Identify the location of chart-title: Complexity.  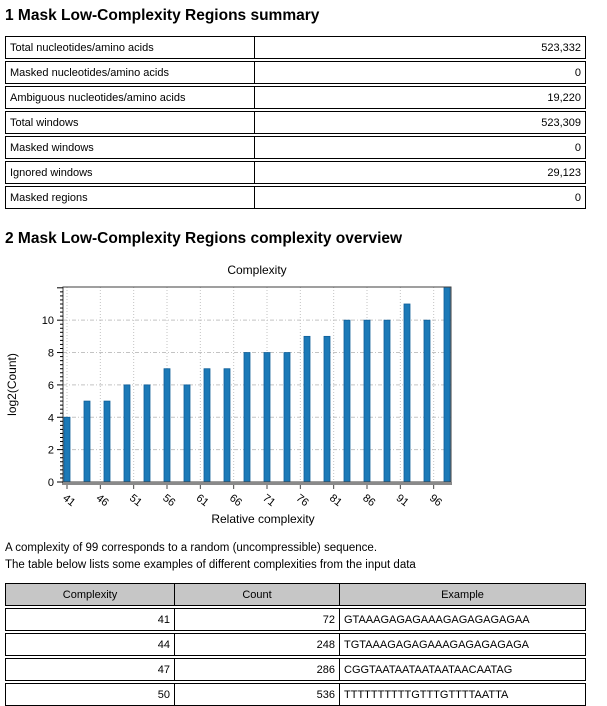
(256, 270).